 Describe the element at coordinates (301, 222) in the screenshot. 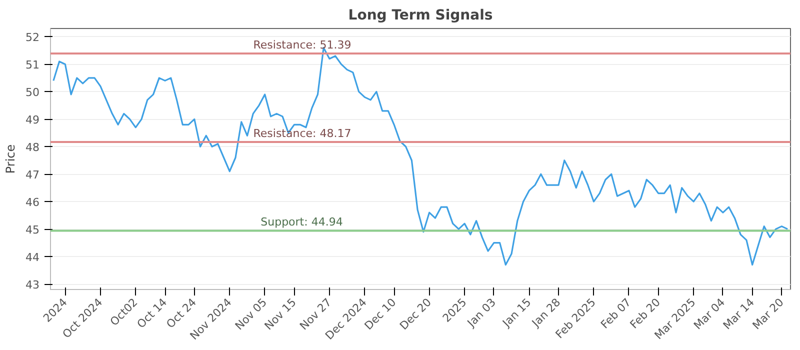

I see `ref-line-label: Support: 44.94` at that location.